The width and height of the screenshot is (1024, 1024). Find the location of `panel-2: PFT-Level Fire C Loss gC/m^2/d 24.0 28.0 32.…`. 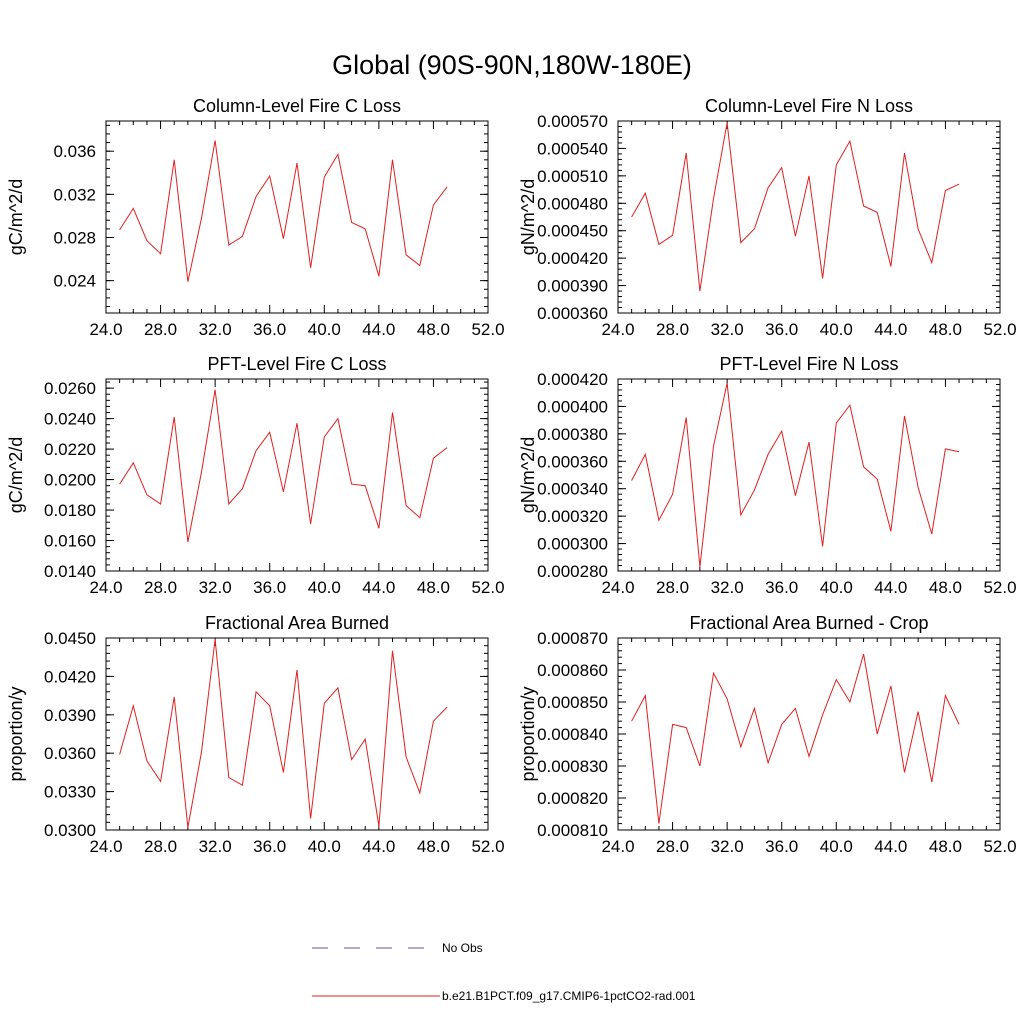

panel-2: PFT-Level Fire C Loss gC/m^2/d 24.0 28.0 32.… is located at coordinates (255, 475).